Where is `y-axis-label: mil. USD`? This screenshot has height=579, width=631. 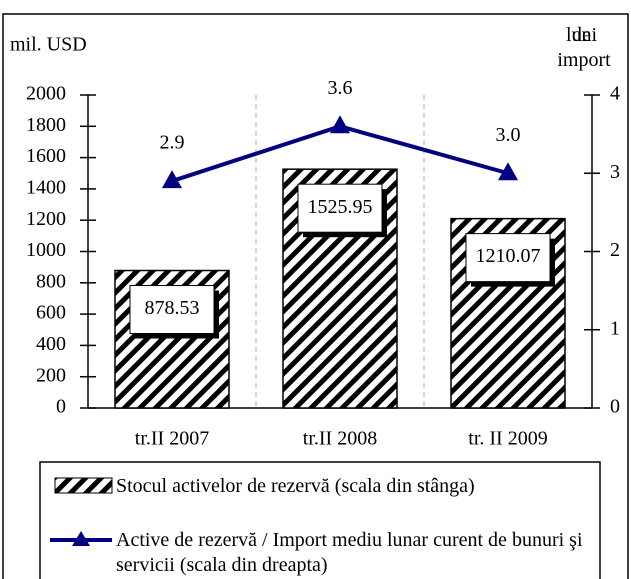 y-axis-label: mil. USD is located at coordinates (48, 45).